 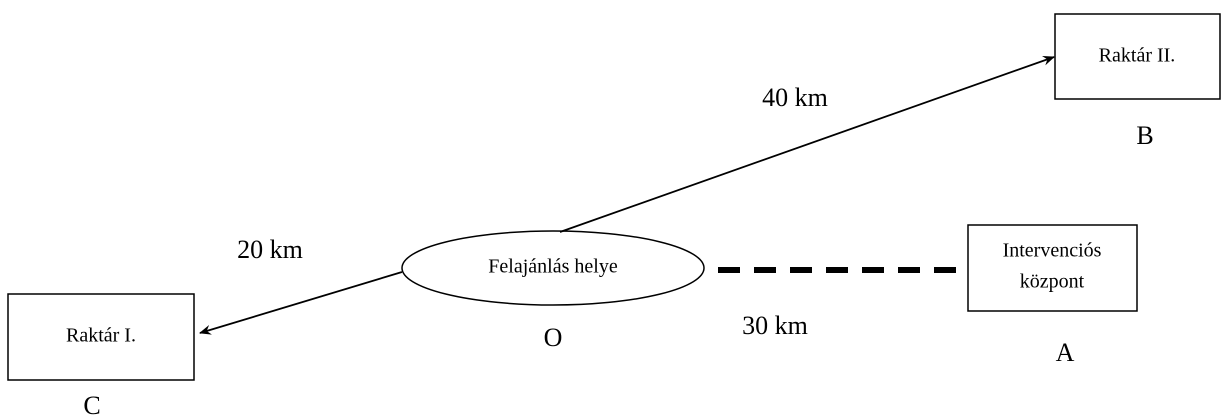 I want to click on node-label: Felajánlás helye, so click(x=553, y=267).